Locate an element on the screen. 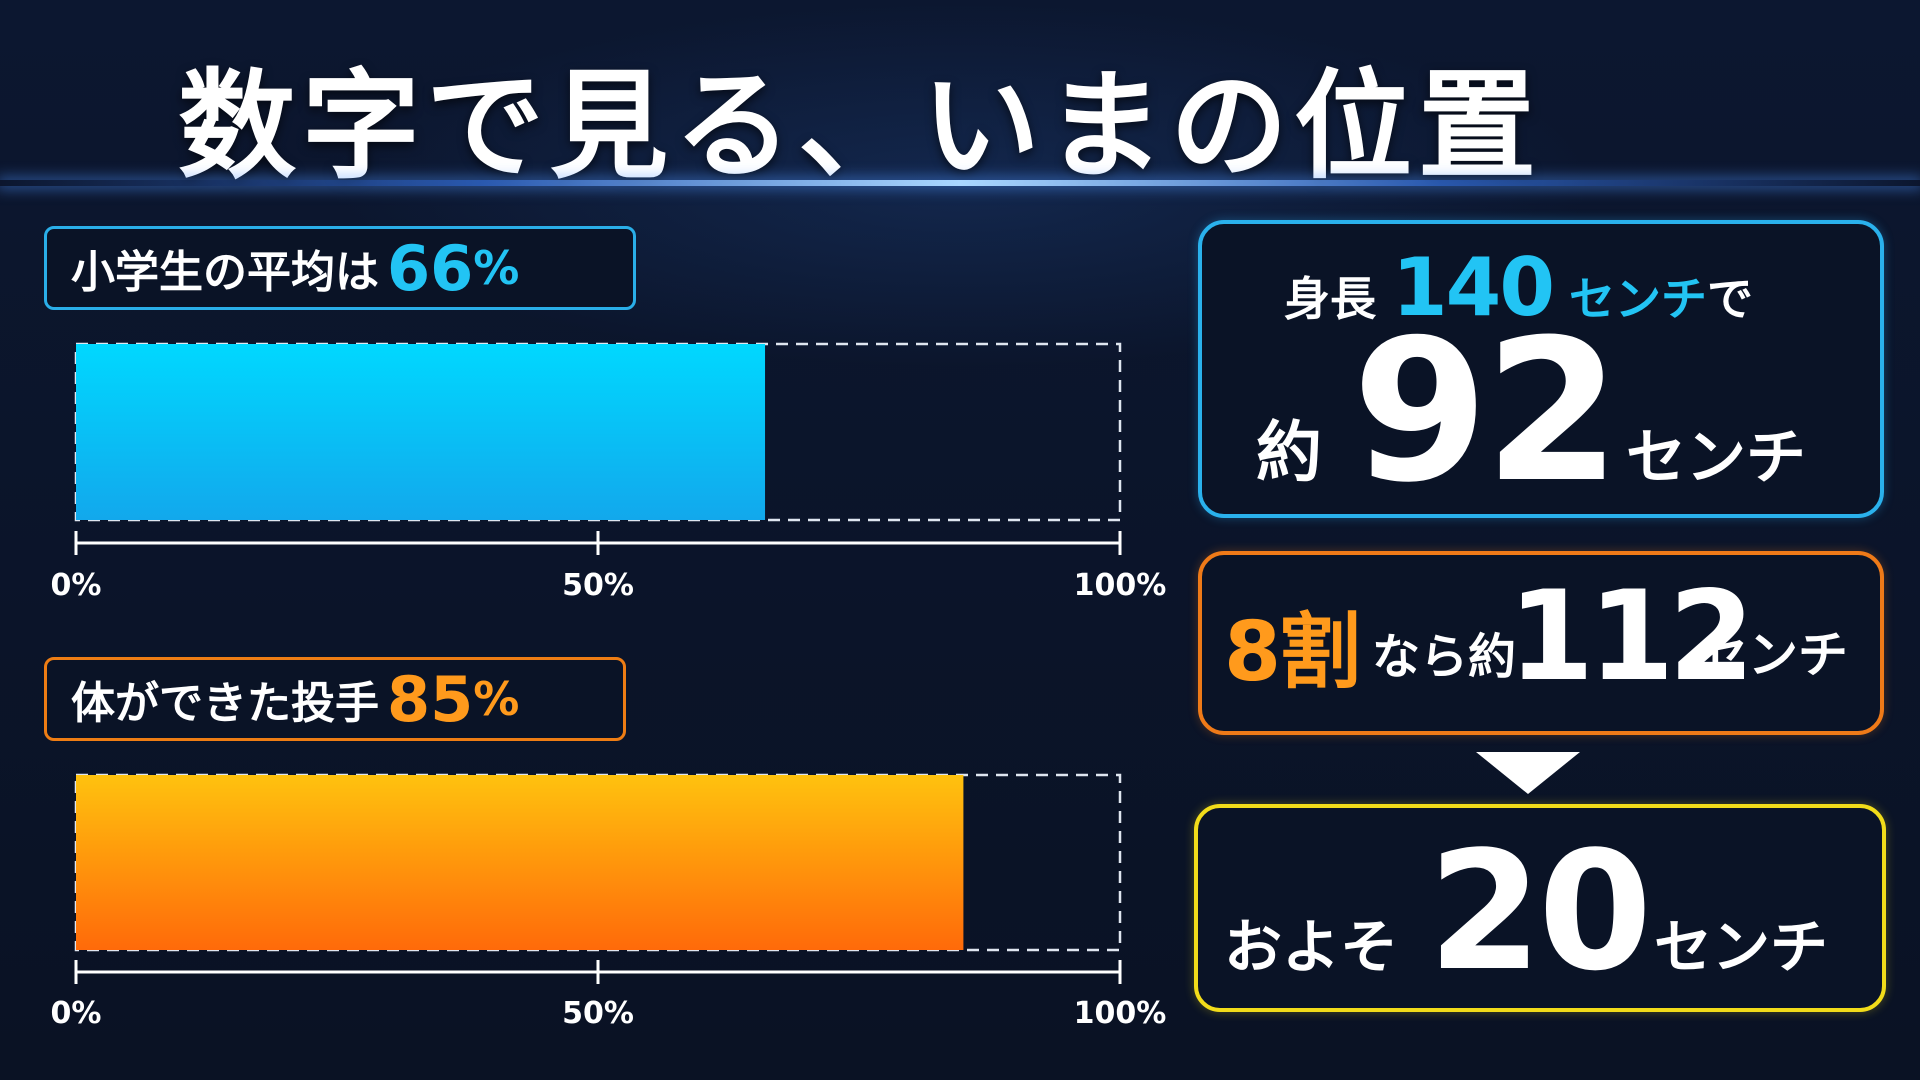 This screenshot has height=1080, width=1920. height-result-unit: センチ is located at coordinates (1716, 458).